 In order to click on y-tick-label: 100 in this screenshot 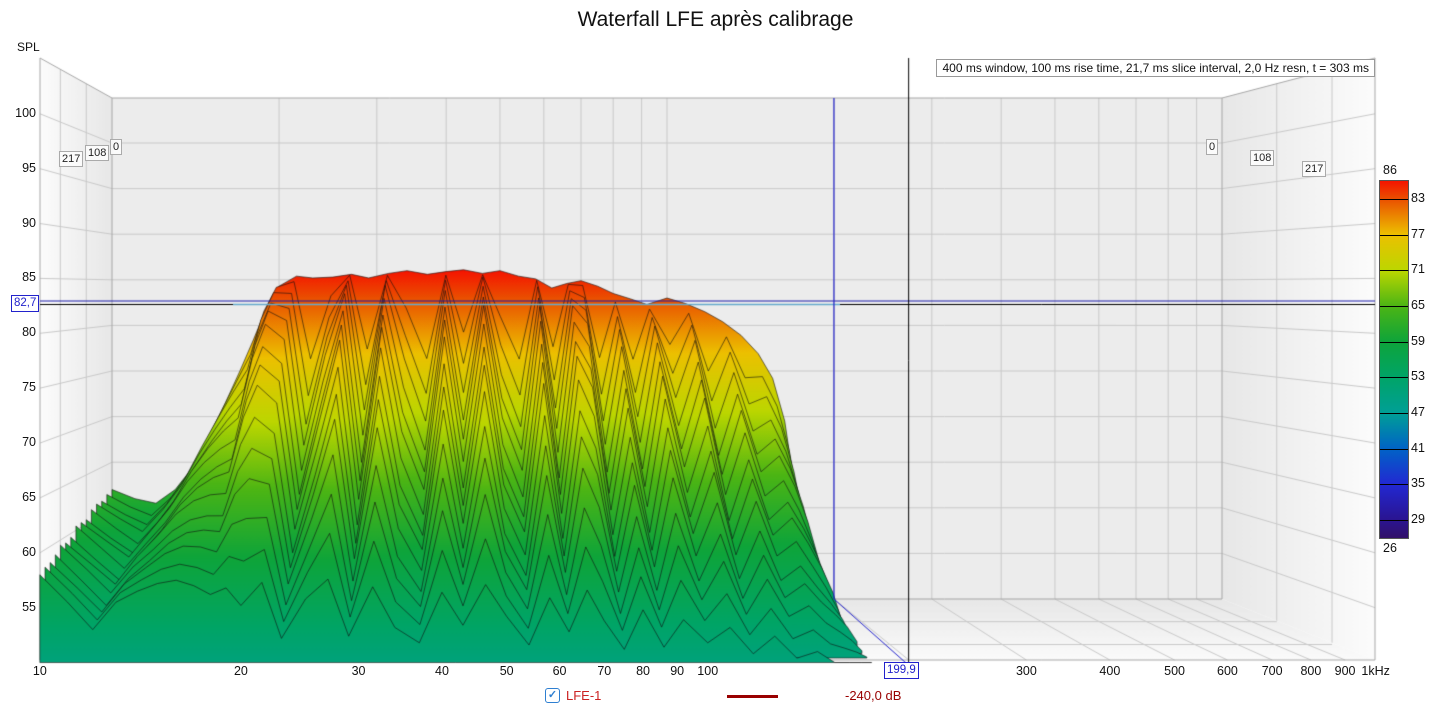, I will do `click(25, 112)`.